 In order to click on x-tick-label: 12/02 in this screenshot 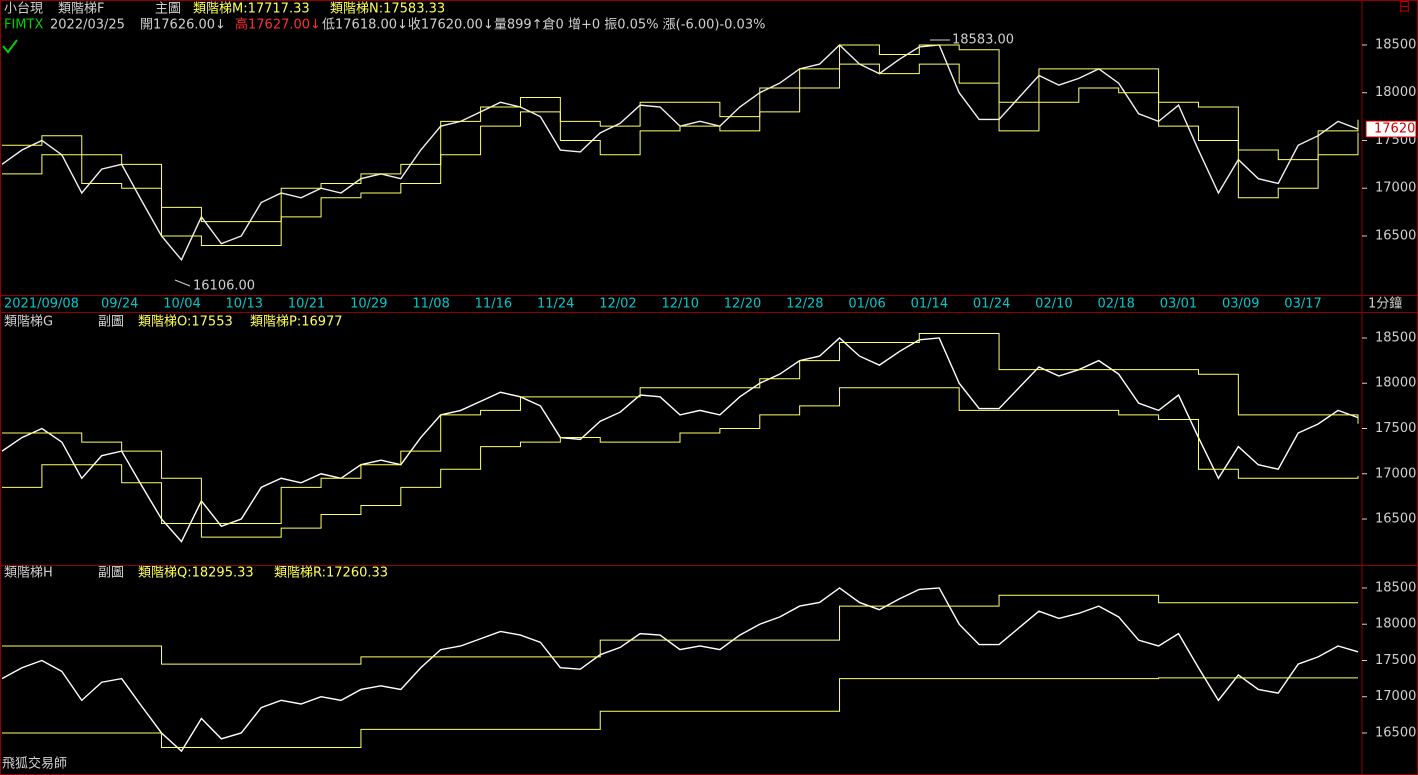, I will do `click(617, 304)`.